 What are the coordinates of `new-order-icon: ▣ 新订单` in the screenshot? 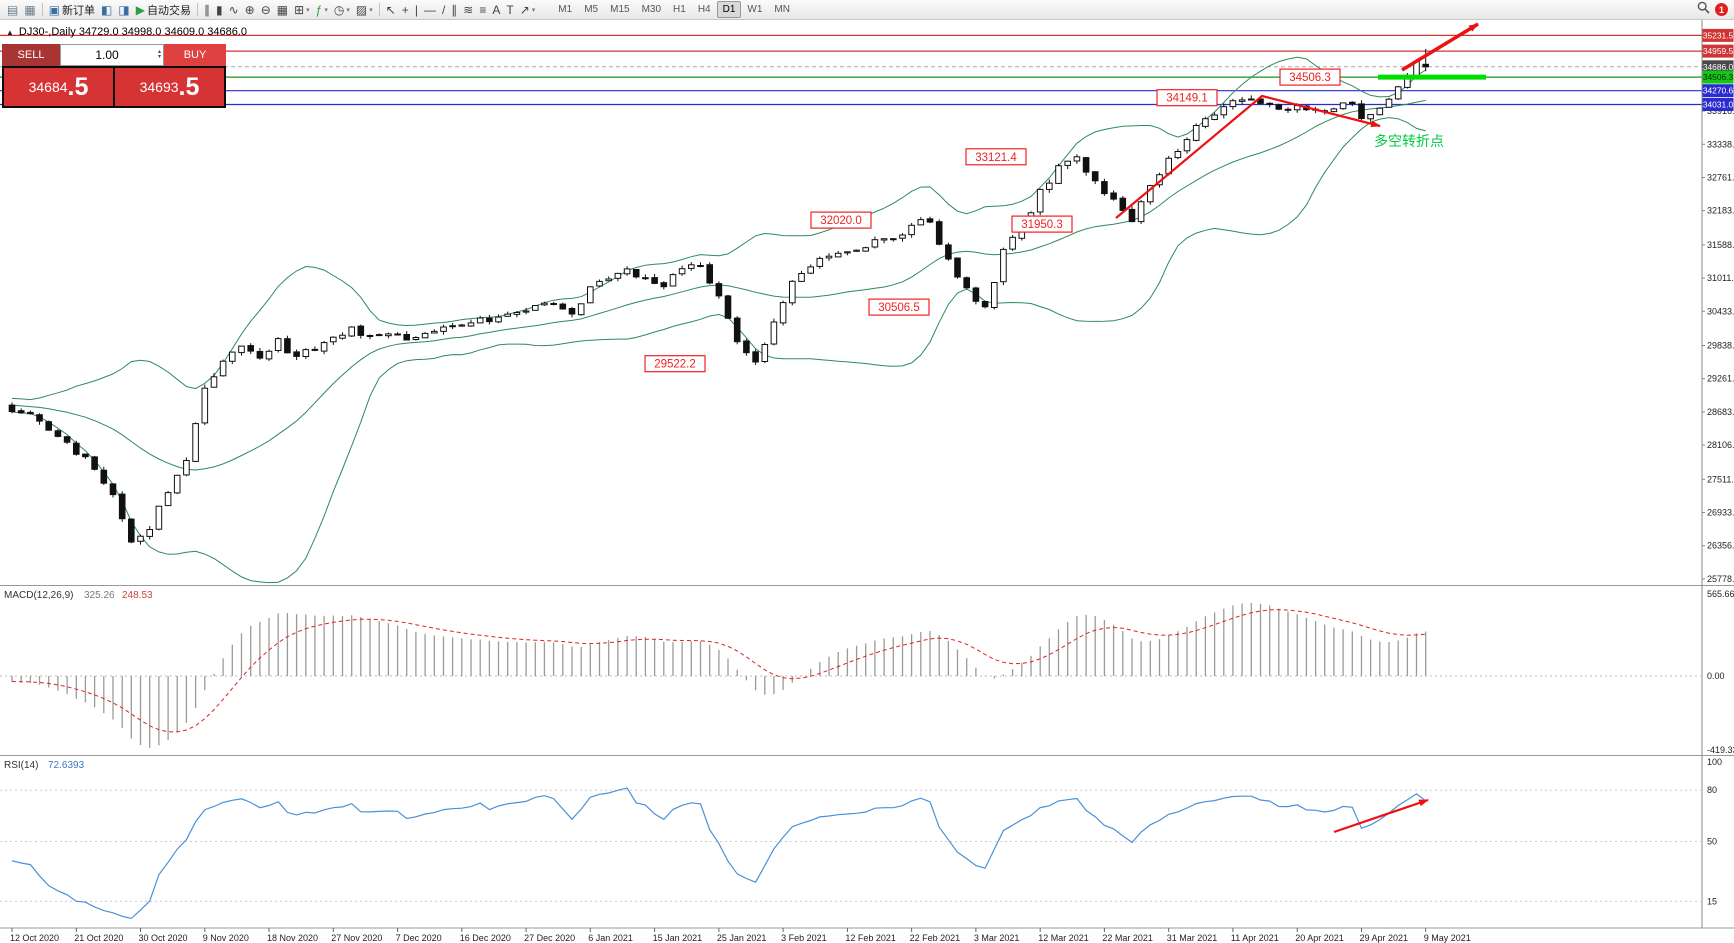 It's located at (72, 10).